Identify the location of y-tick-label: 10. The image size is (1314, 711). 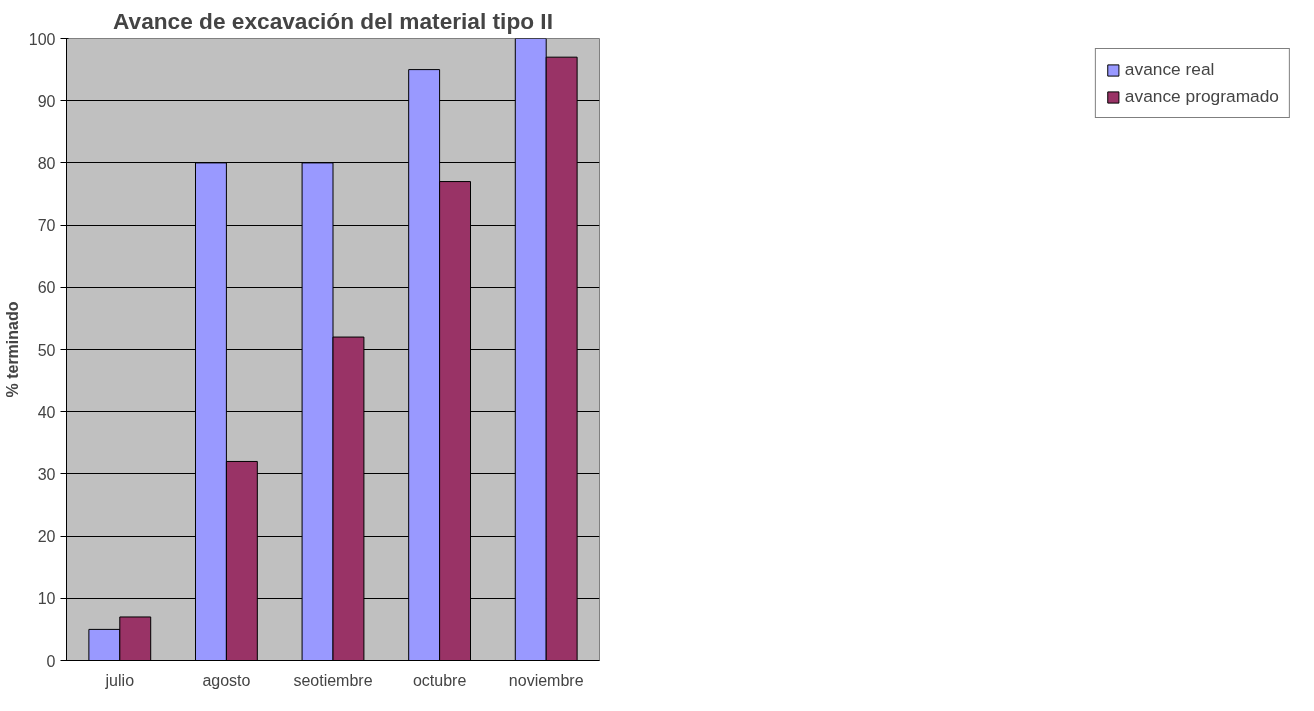
(46, 599).